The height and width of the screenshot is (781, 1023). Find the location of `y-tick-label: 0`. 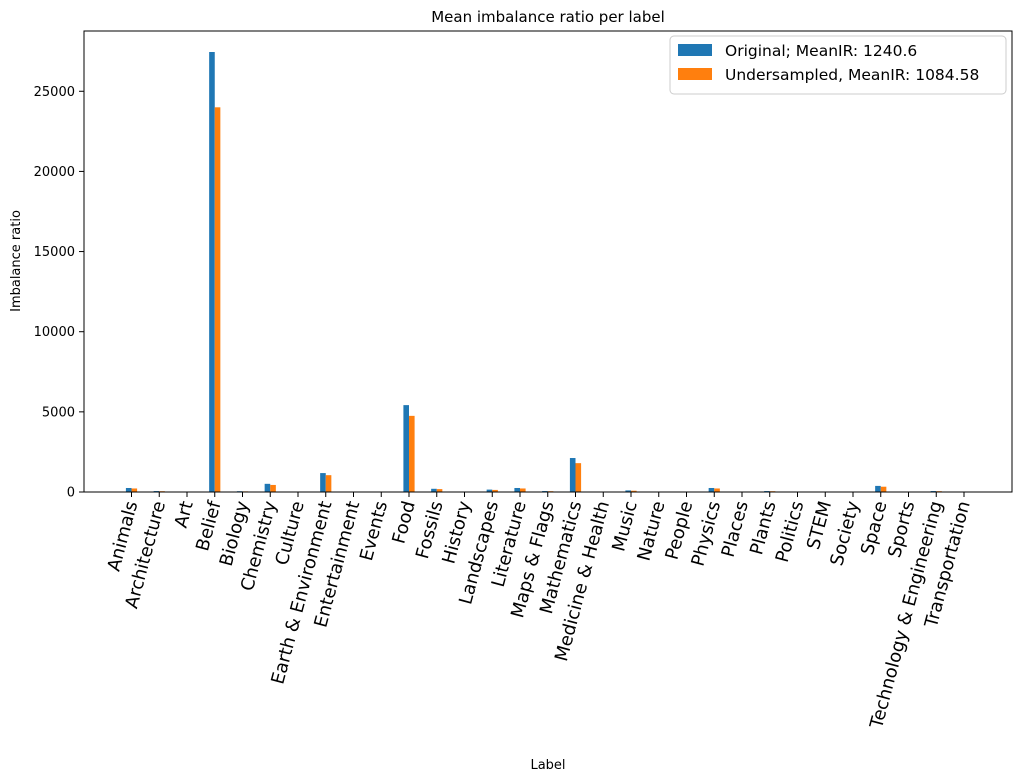

y-tick-label: 0 is located at coordinates (71, 493).